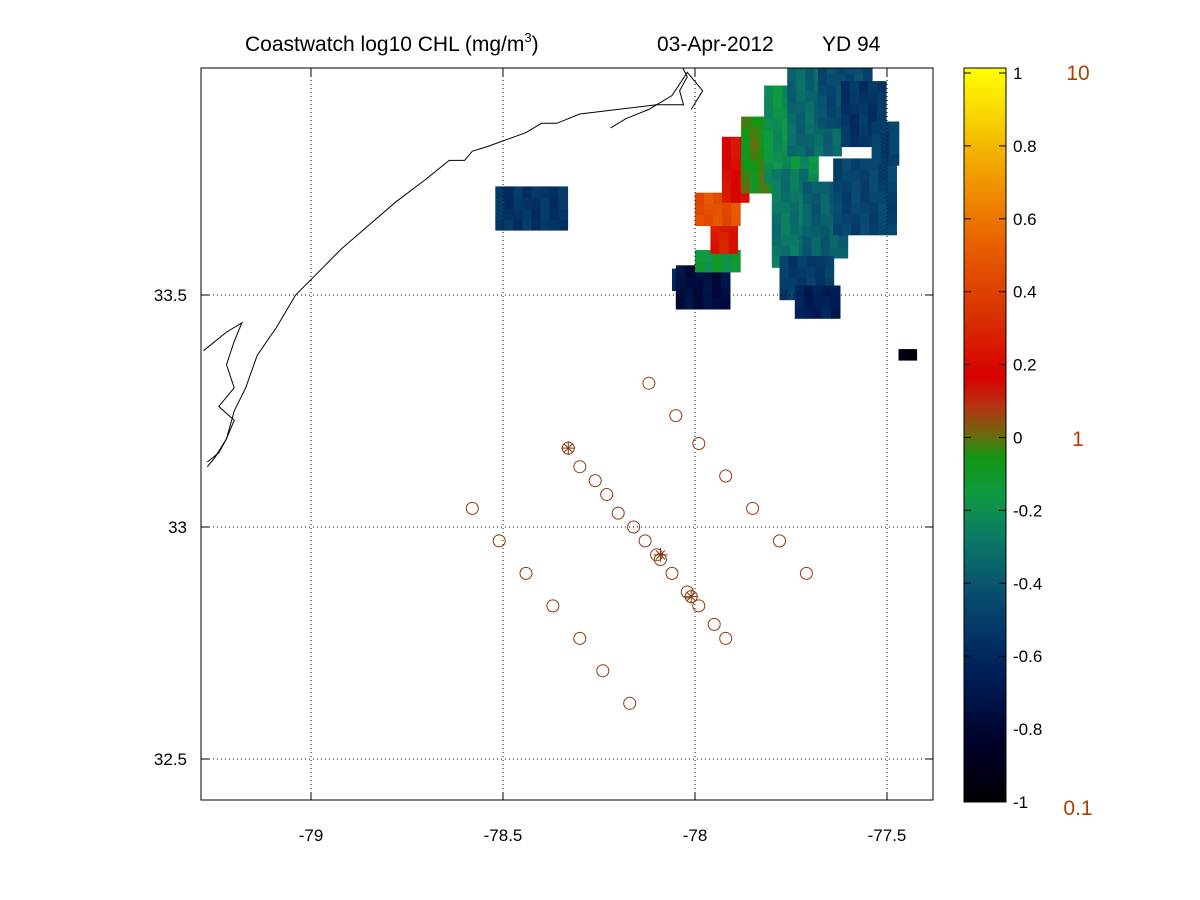  Describe the element at coordinates (568, 448) in the screenshot. I see `station-cross-d2` at that location.